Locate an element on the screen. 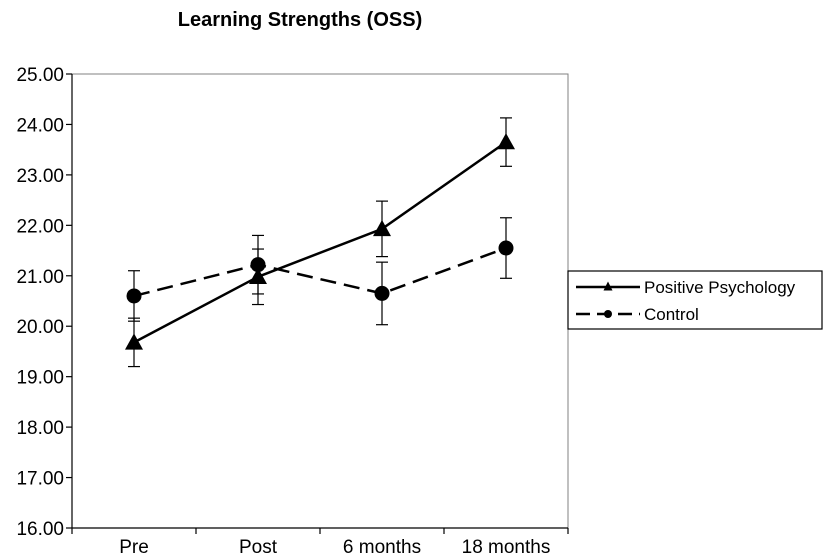 The height and width of the screenshot is (560, 823). legend-triangle-marker is located at coordinates (608, 286).